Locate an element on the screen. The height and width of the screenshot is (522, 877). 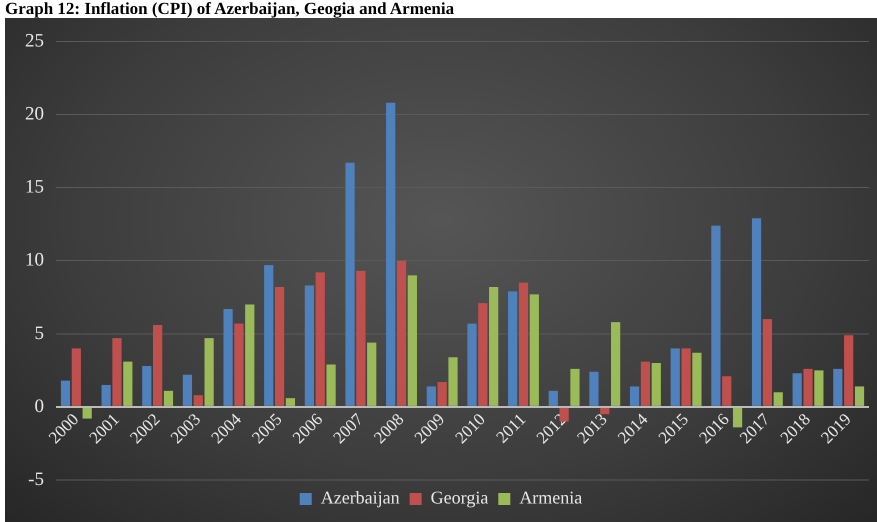
y-tick-label: 10 is located at coordinates (34, 260).